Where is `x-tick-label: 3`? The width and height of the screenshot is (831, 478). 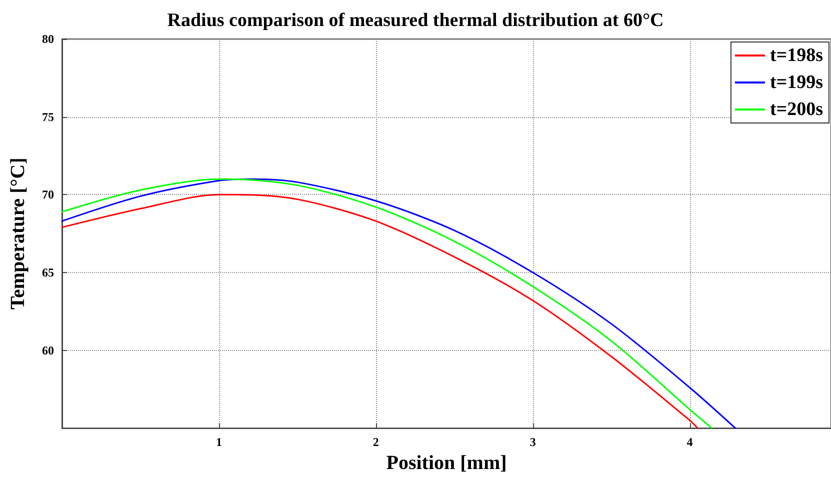 x-tick-label: 3 is located at coordinates (533, 442).